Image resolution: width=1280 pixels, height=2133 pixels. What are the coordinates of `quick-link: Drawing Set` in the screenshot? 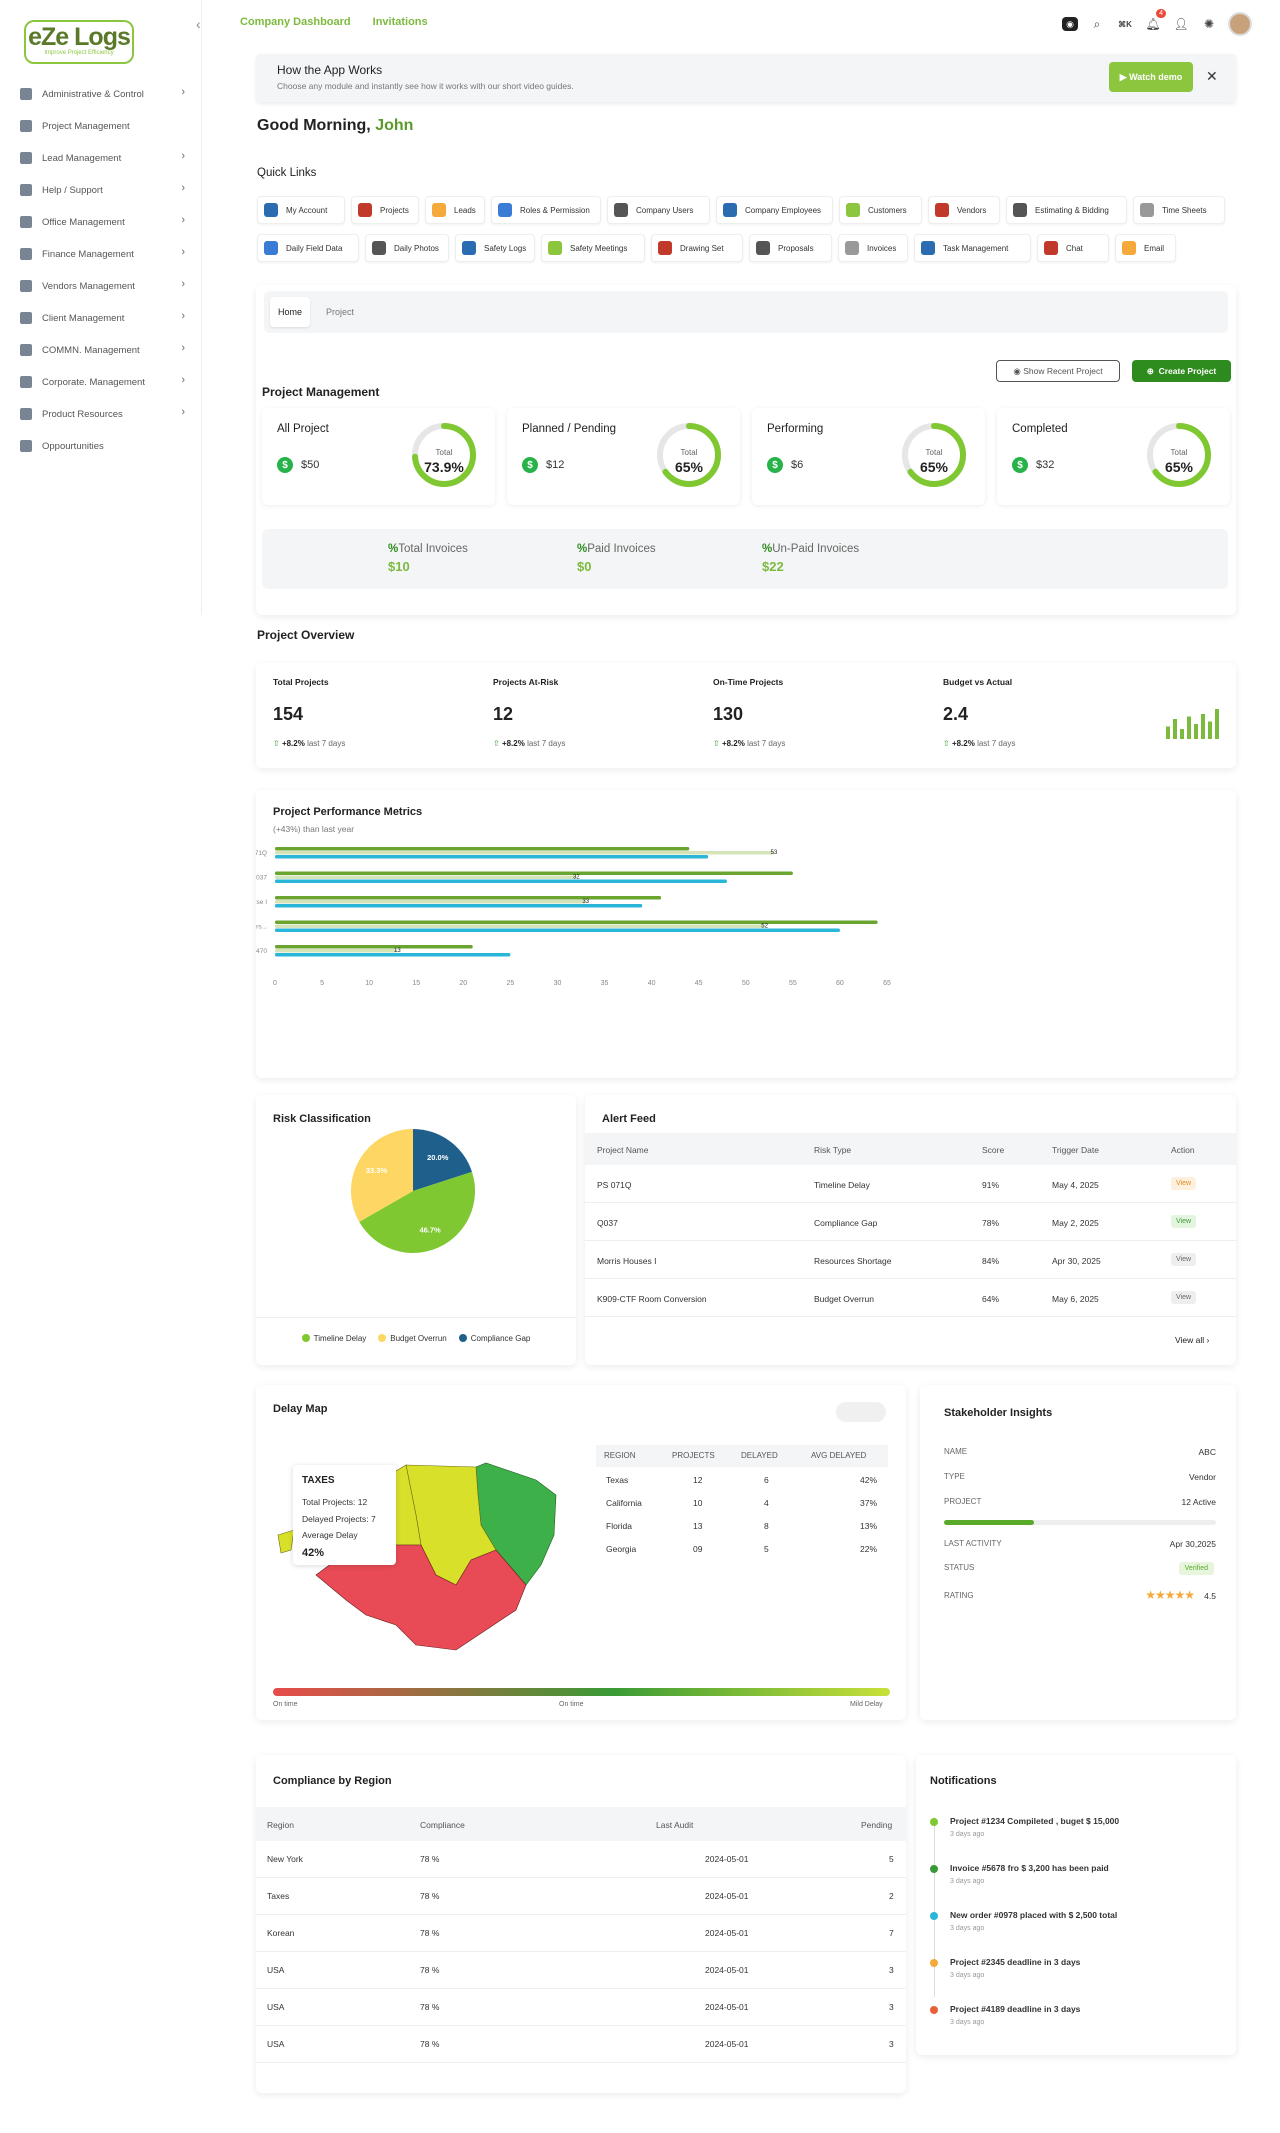 It's located at (697, 248).